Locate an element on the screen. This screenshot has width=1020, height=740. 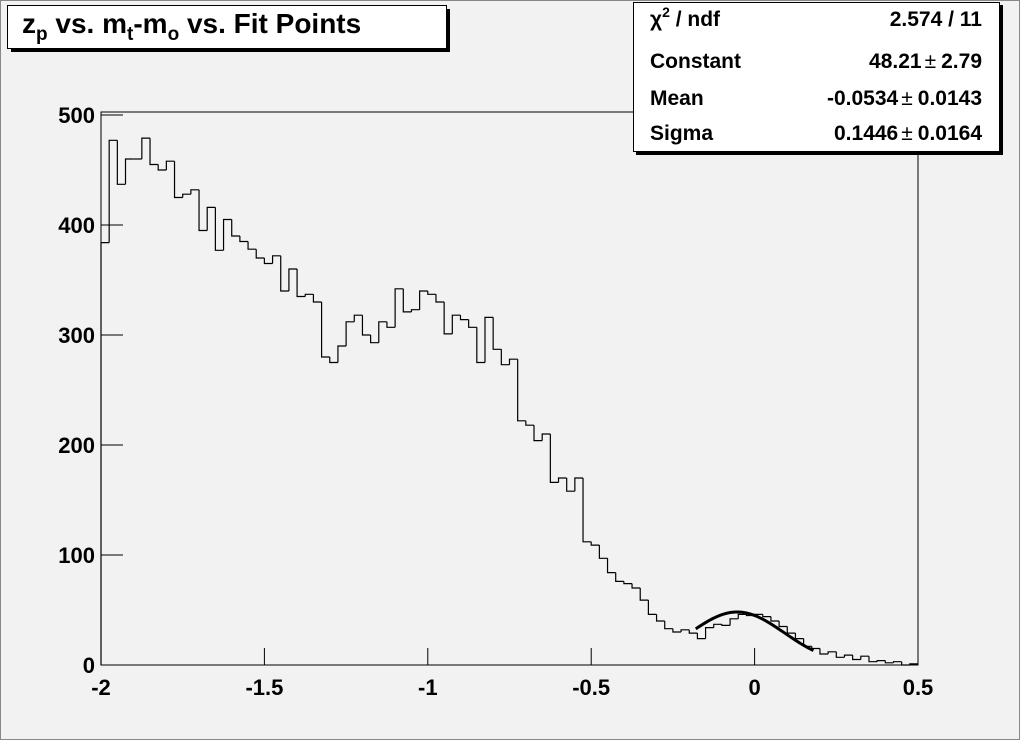
y-tick-label: 400 is located at coordinates (76, 225).